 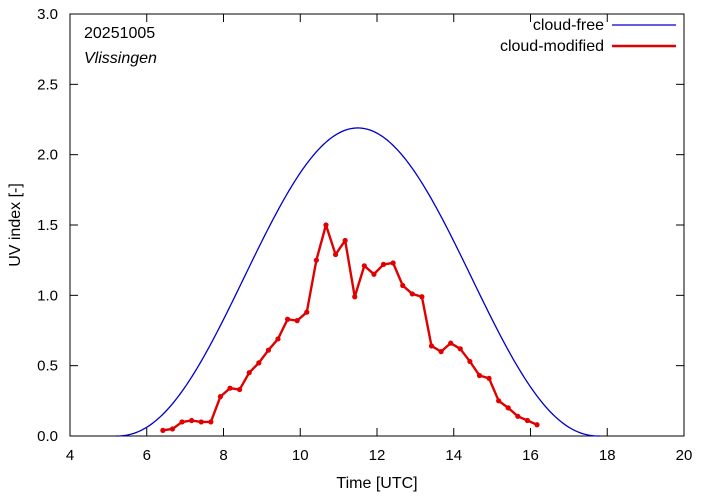 What do you see at coordinates (47, 225) in the screenshot?
I see `y-tick-label: 1.5` at bounding box center [47, 225].